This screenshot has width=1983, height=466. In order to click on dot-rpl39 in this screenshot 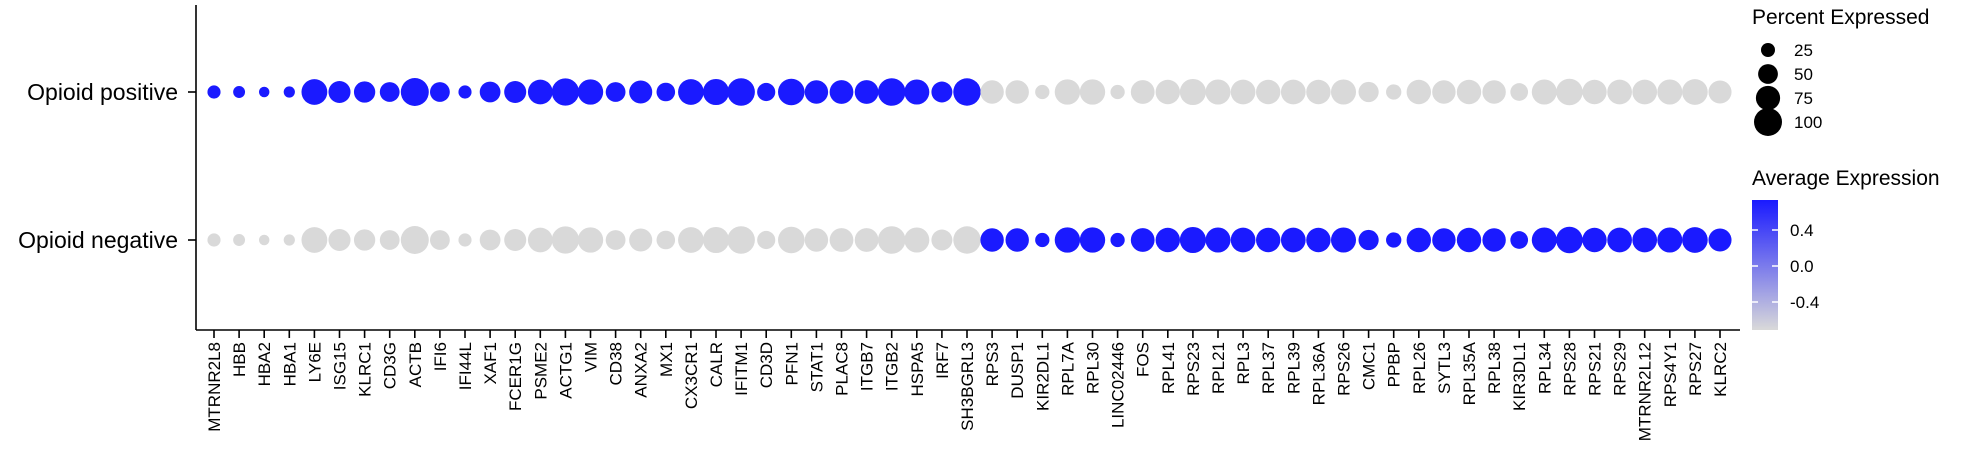, I will do `click(1293, 92)`.